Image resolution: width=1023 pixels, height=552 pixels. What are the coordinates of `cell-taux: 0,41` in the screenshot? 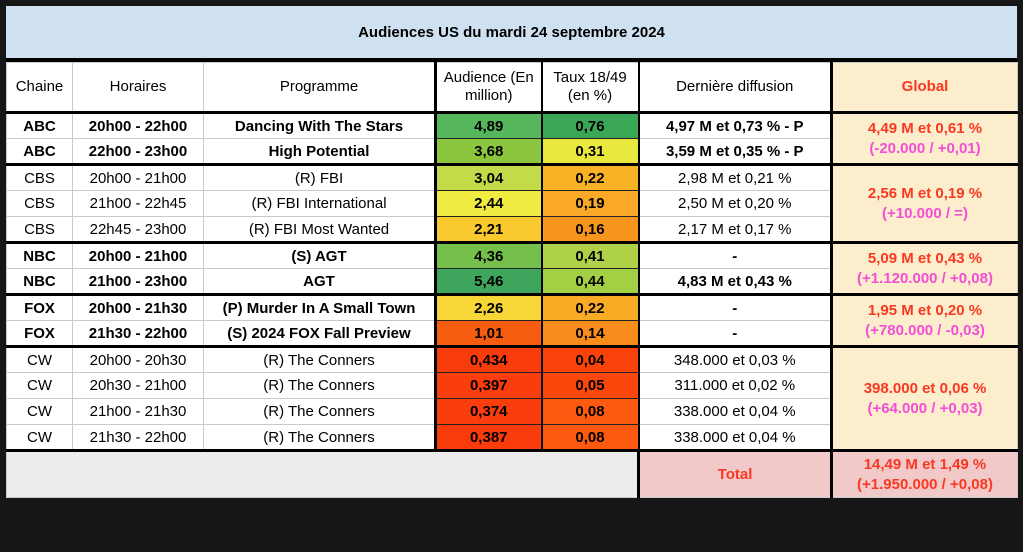 It's located at (589, 255).